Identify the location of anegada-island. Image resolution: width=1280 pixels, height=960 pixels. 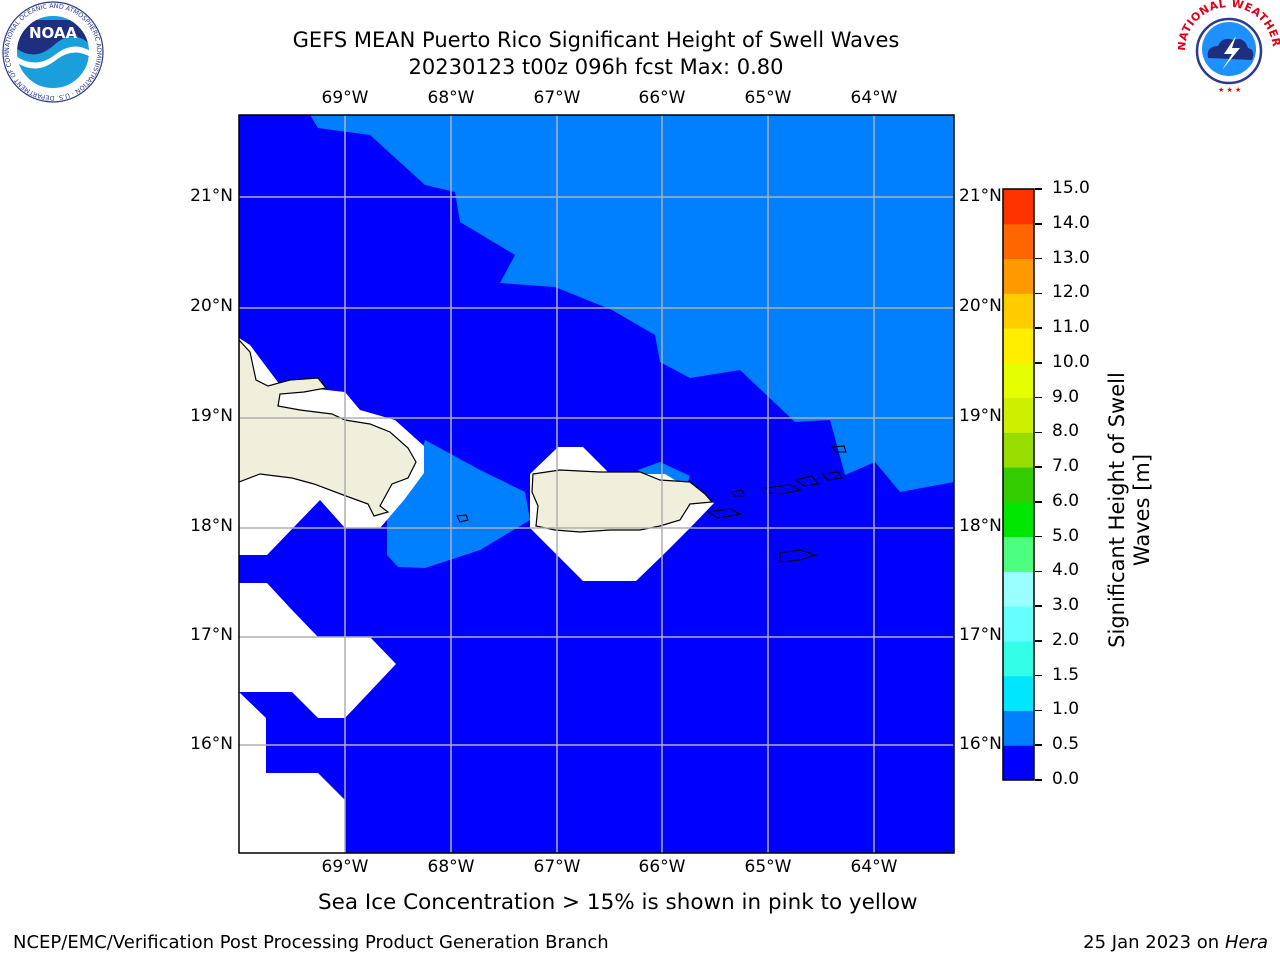
(838, 449).